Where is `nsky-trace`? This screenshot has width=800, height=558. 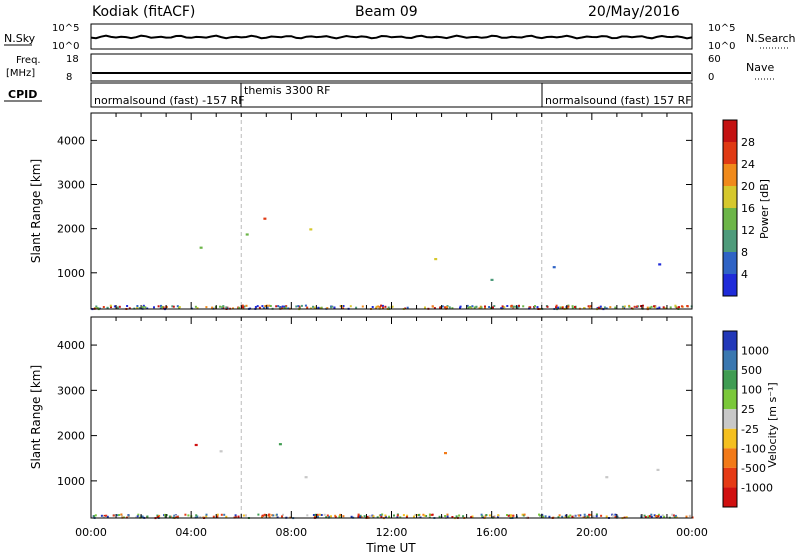
nsky-trace is located at coordinates (391, 37).